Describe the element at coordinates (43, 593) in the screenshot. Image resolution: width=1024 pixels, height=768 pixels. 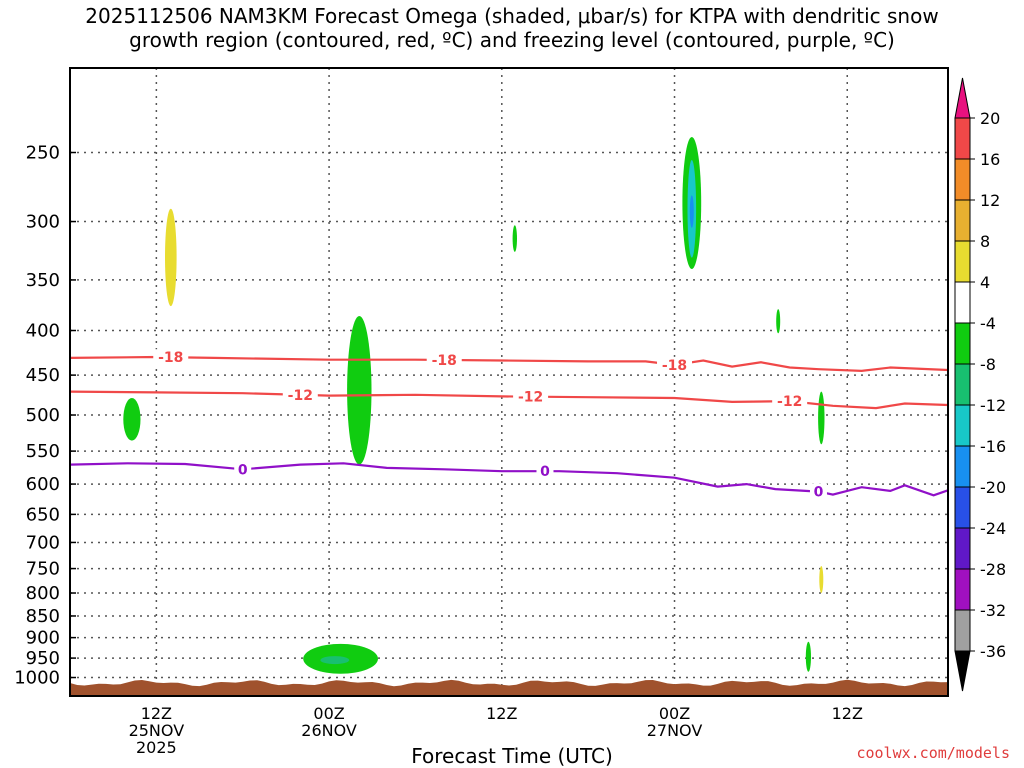
I see `y-tick-label: 800` at that location.